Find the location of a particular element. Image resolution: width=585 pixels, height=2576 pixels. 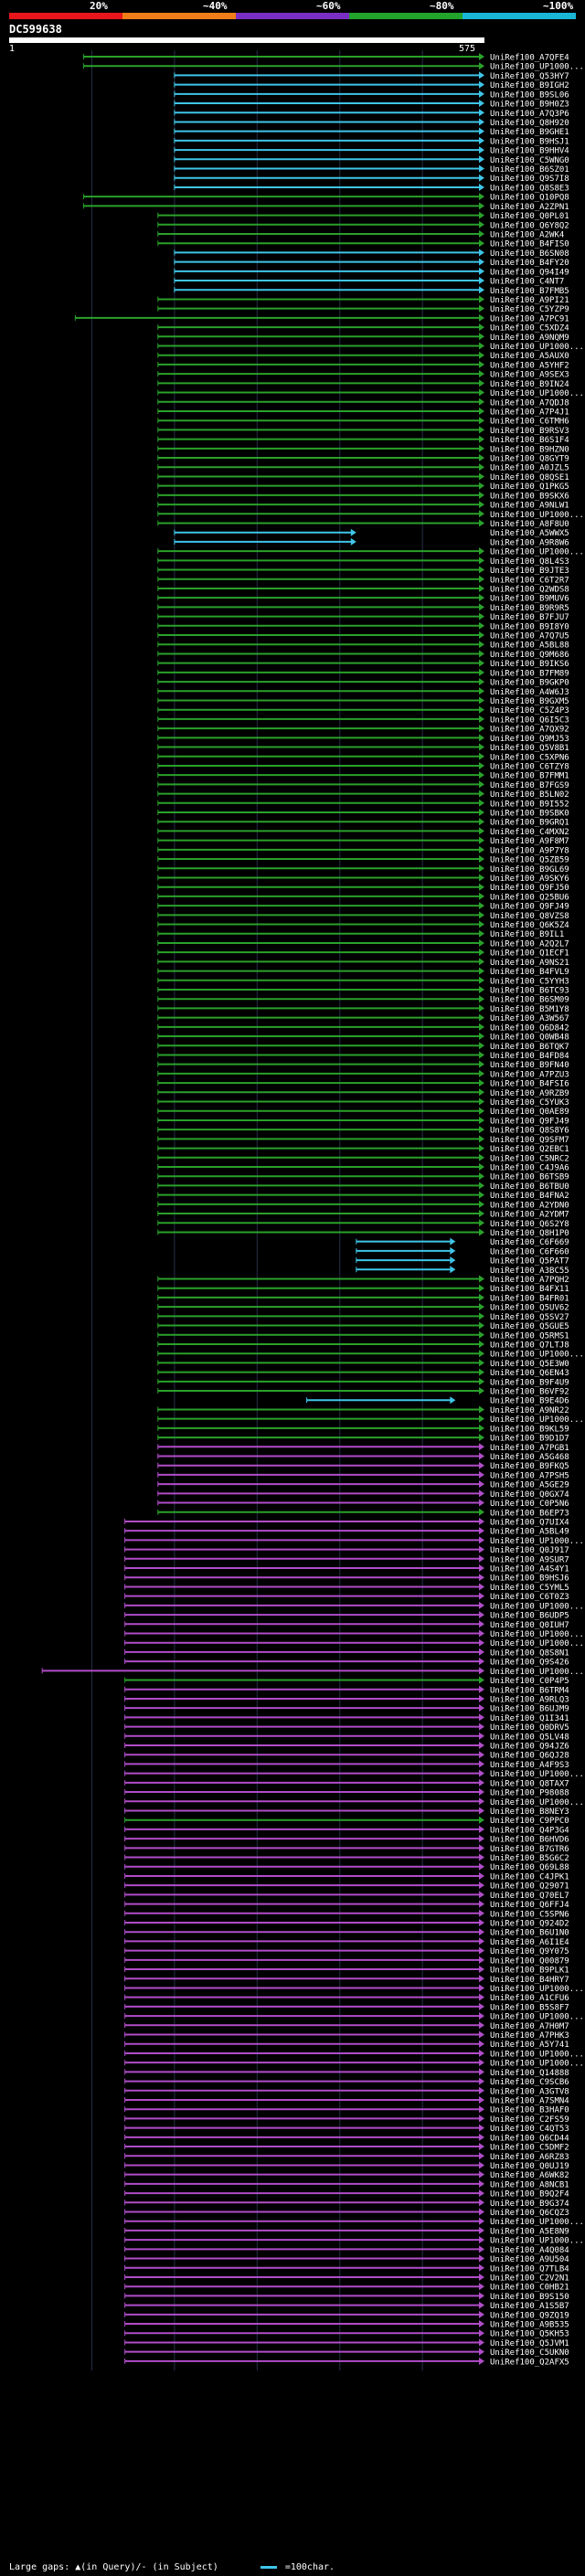

hit-label: UniRef100_C4JPK1 is located at coordinates (530, 1877).